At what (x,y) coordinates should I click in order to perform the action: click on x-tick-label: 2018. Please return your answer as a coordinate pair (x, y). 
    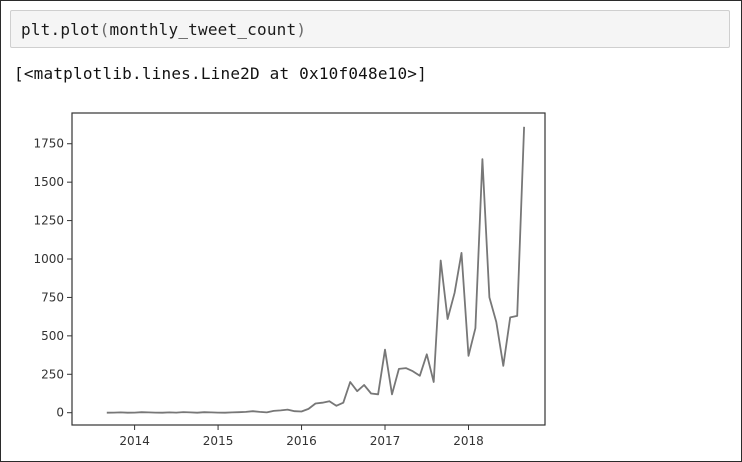
    Looking at the image, I should click on (468, 441).